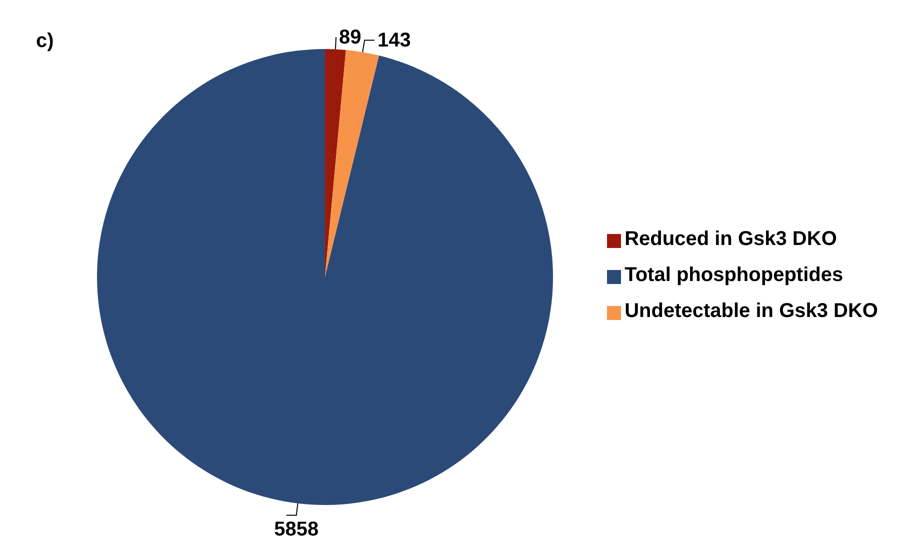 The width and height of the screenshot is (906, 550). I want to click on legend-label: Total phosphopeptides, so click(734, 275).